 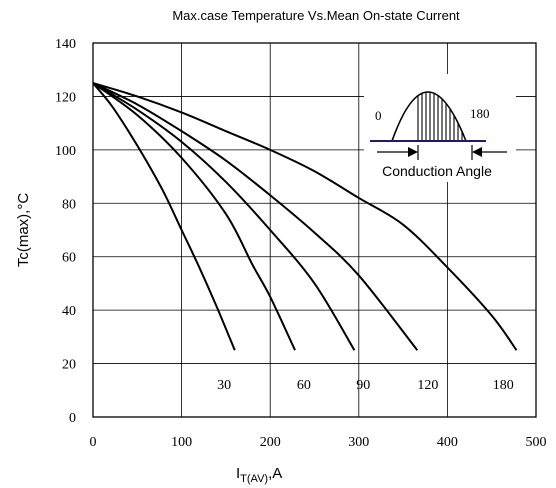 What do you see at coordinates (275, 473) in the screenshot?
I see `x-axis-label-suffix: ,A` at bounding box center [275, 473].